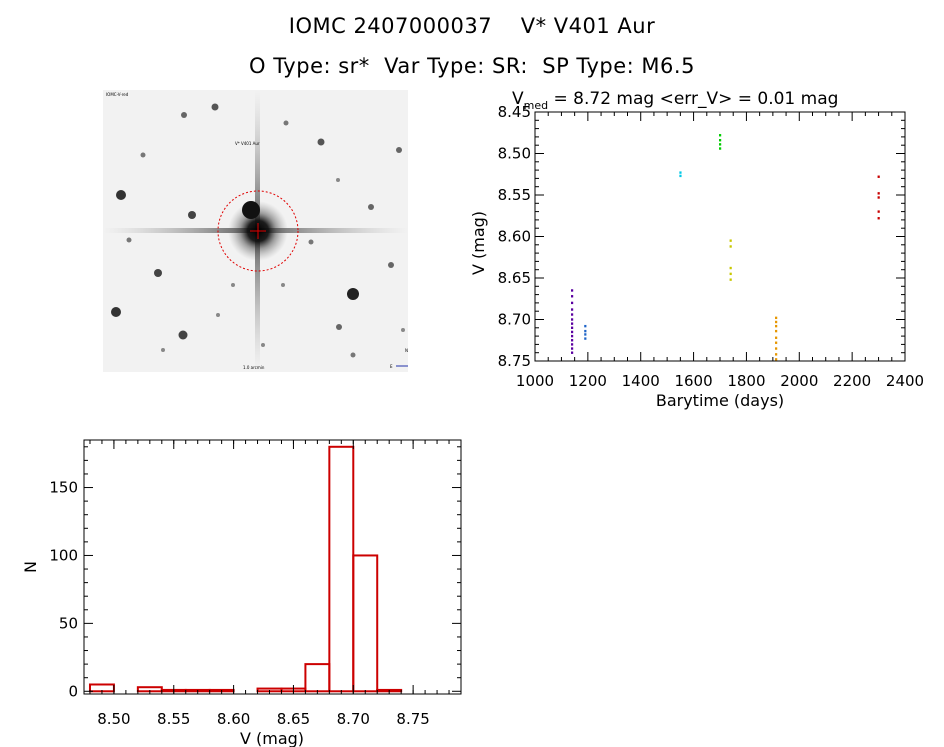 This screenshot has height=747, width=944. What do you see at coordinates (113, 719) in the screenshot?
I see `histogram-xtick-label: 8.50` at bounding box center [113, 719].